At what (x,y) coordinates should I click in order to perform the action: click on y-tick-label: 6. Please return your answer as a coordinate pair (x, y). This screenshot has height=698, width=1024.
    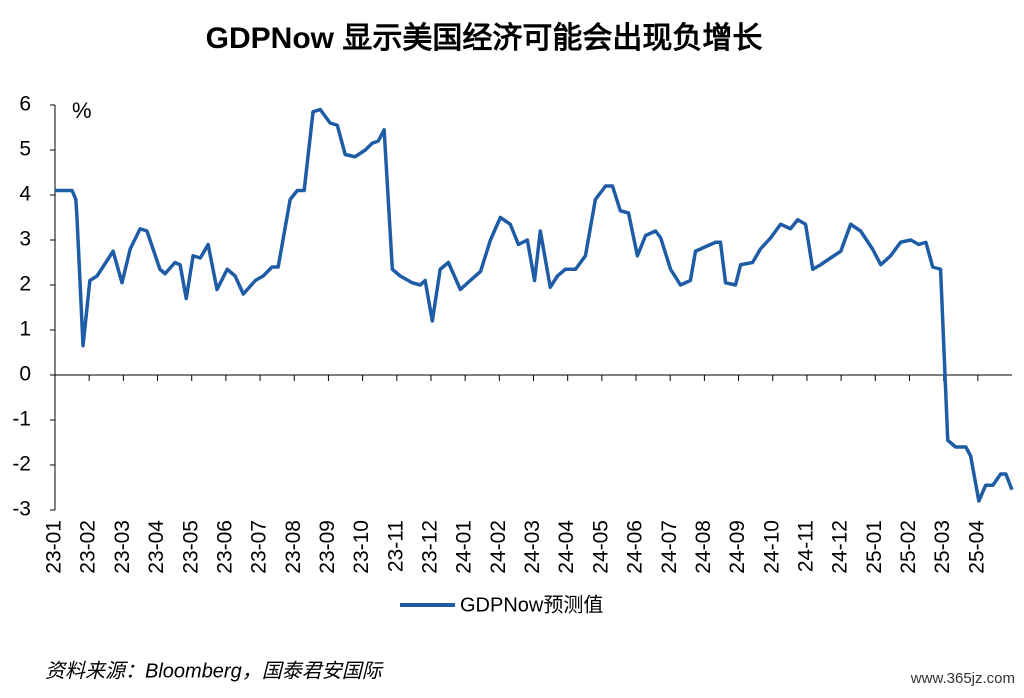
    Looking at the image, I should click on (25, 104).